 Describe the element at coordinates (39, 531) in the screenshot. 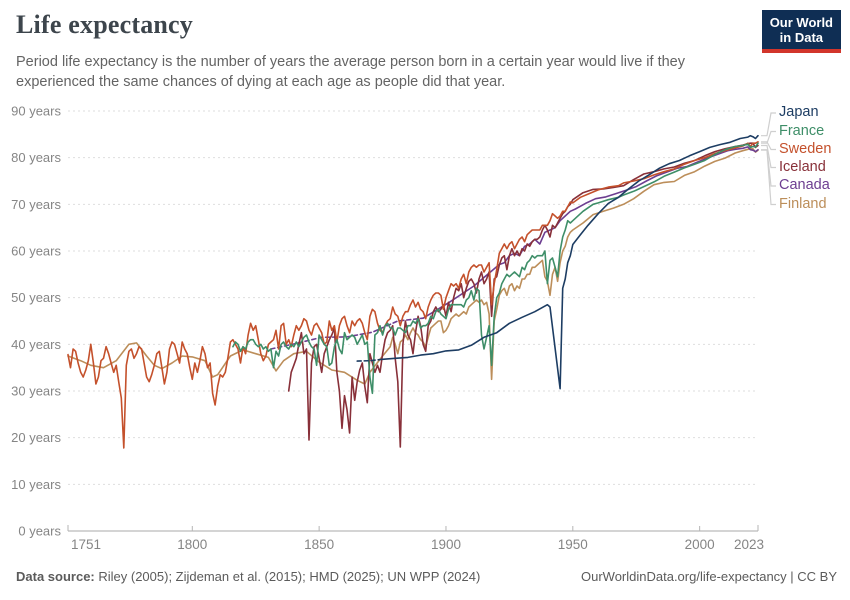

I see `y-axis-label: 0 years` at that location.